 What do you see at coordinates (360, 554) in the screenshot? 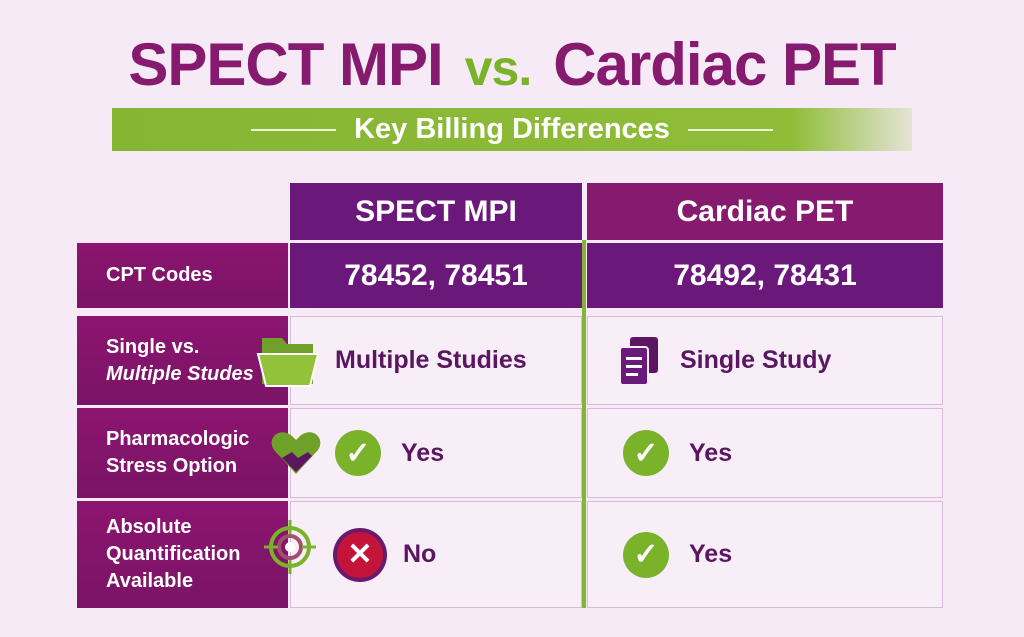
I see `x-circle-icon: ✕` at bounding box center [360, 554].